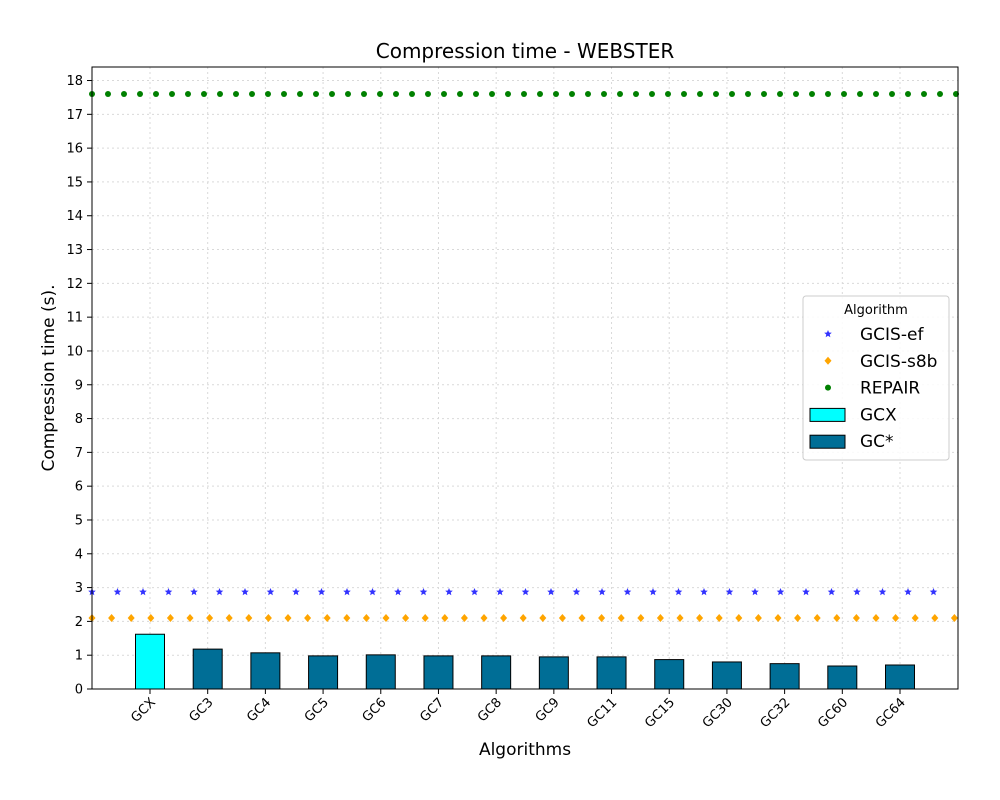  Describe the element at coordinates (827, 414) in the screenshot. I see `legend-gcx-swatch` at that location.